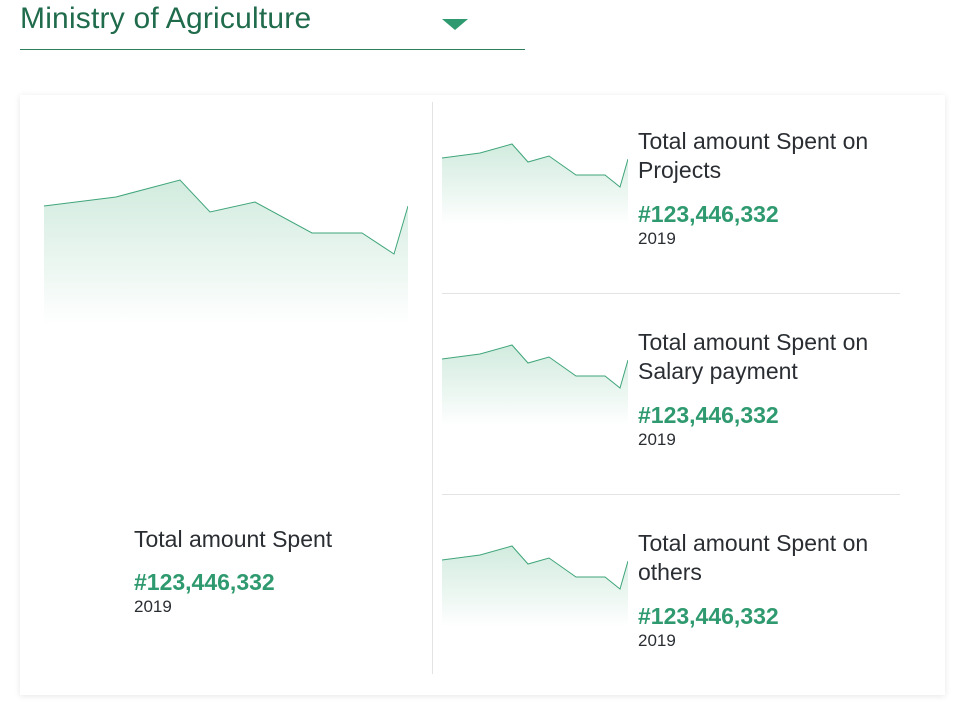  I want to click on salary-spending-amount: #123,446,332, so click(708, 415).